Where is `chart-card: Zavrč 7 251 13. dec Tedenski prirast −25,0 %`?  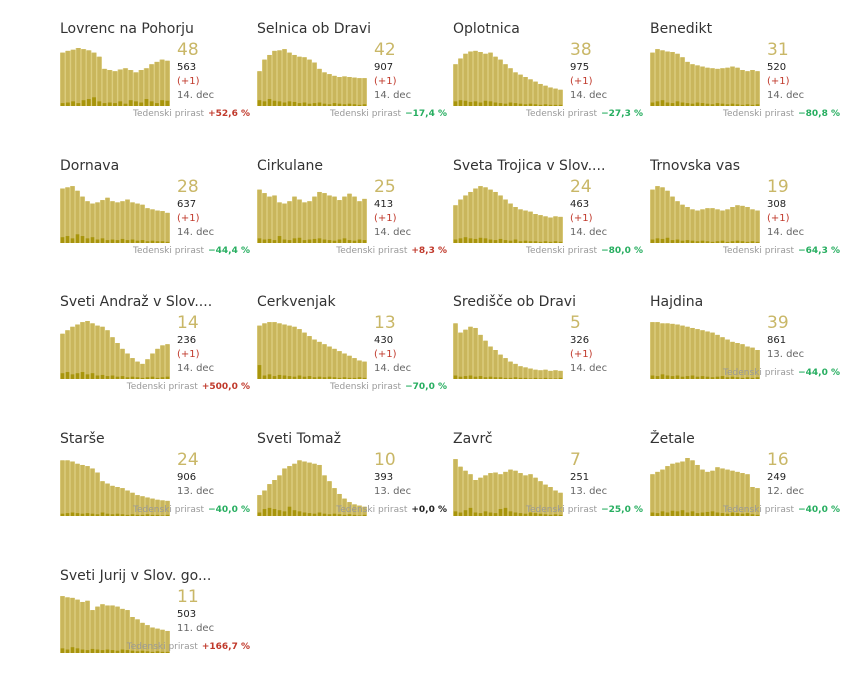
chart-card: Zavrč 7 251 13. dec Tedenski prirast −25,0 % is located at coordinates (548, 495).